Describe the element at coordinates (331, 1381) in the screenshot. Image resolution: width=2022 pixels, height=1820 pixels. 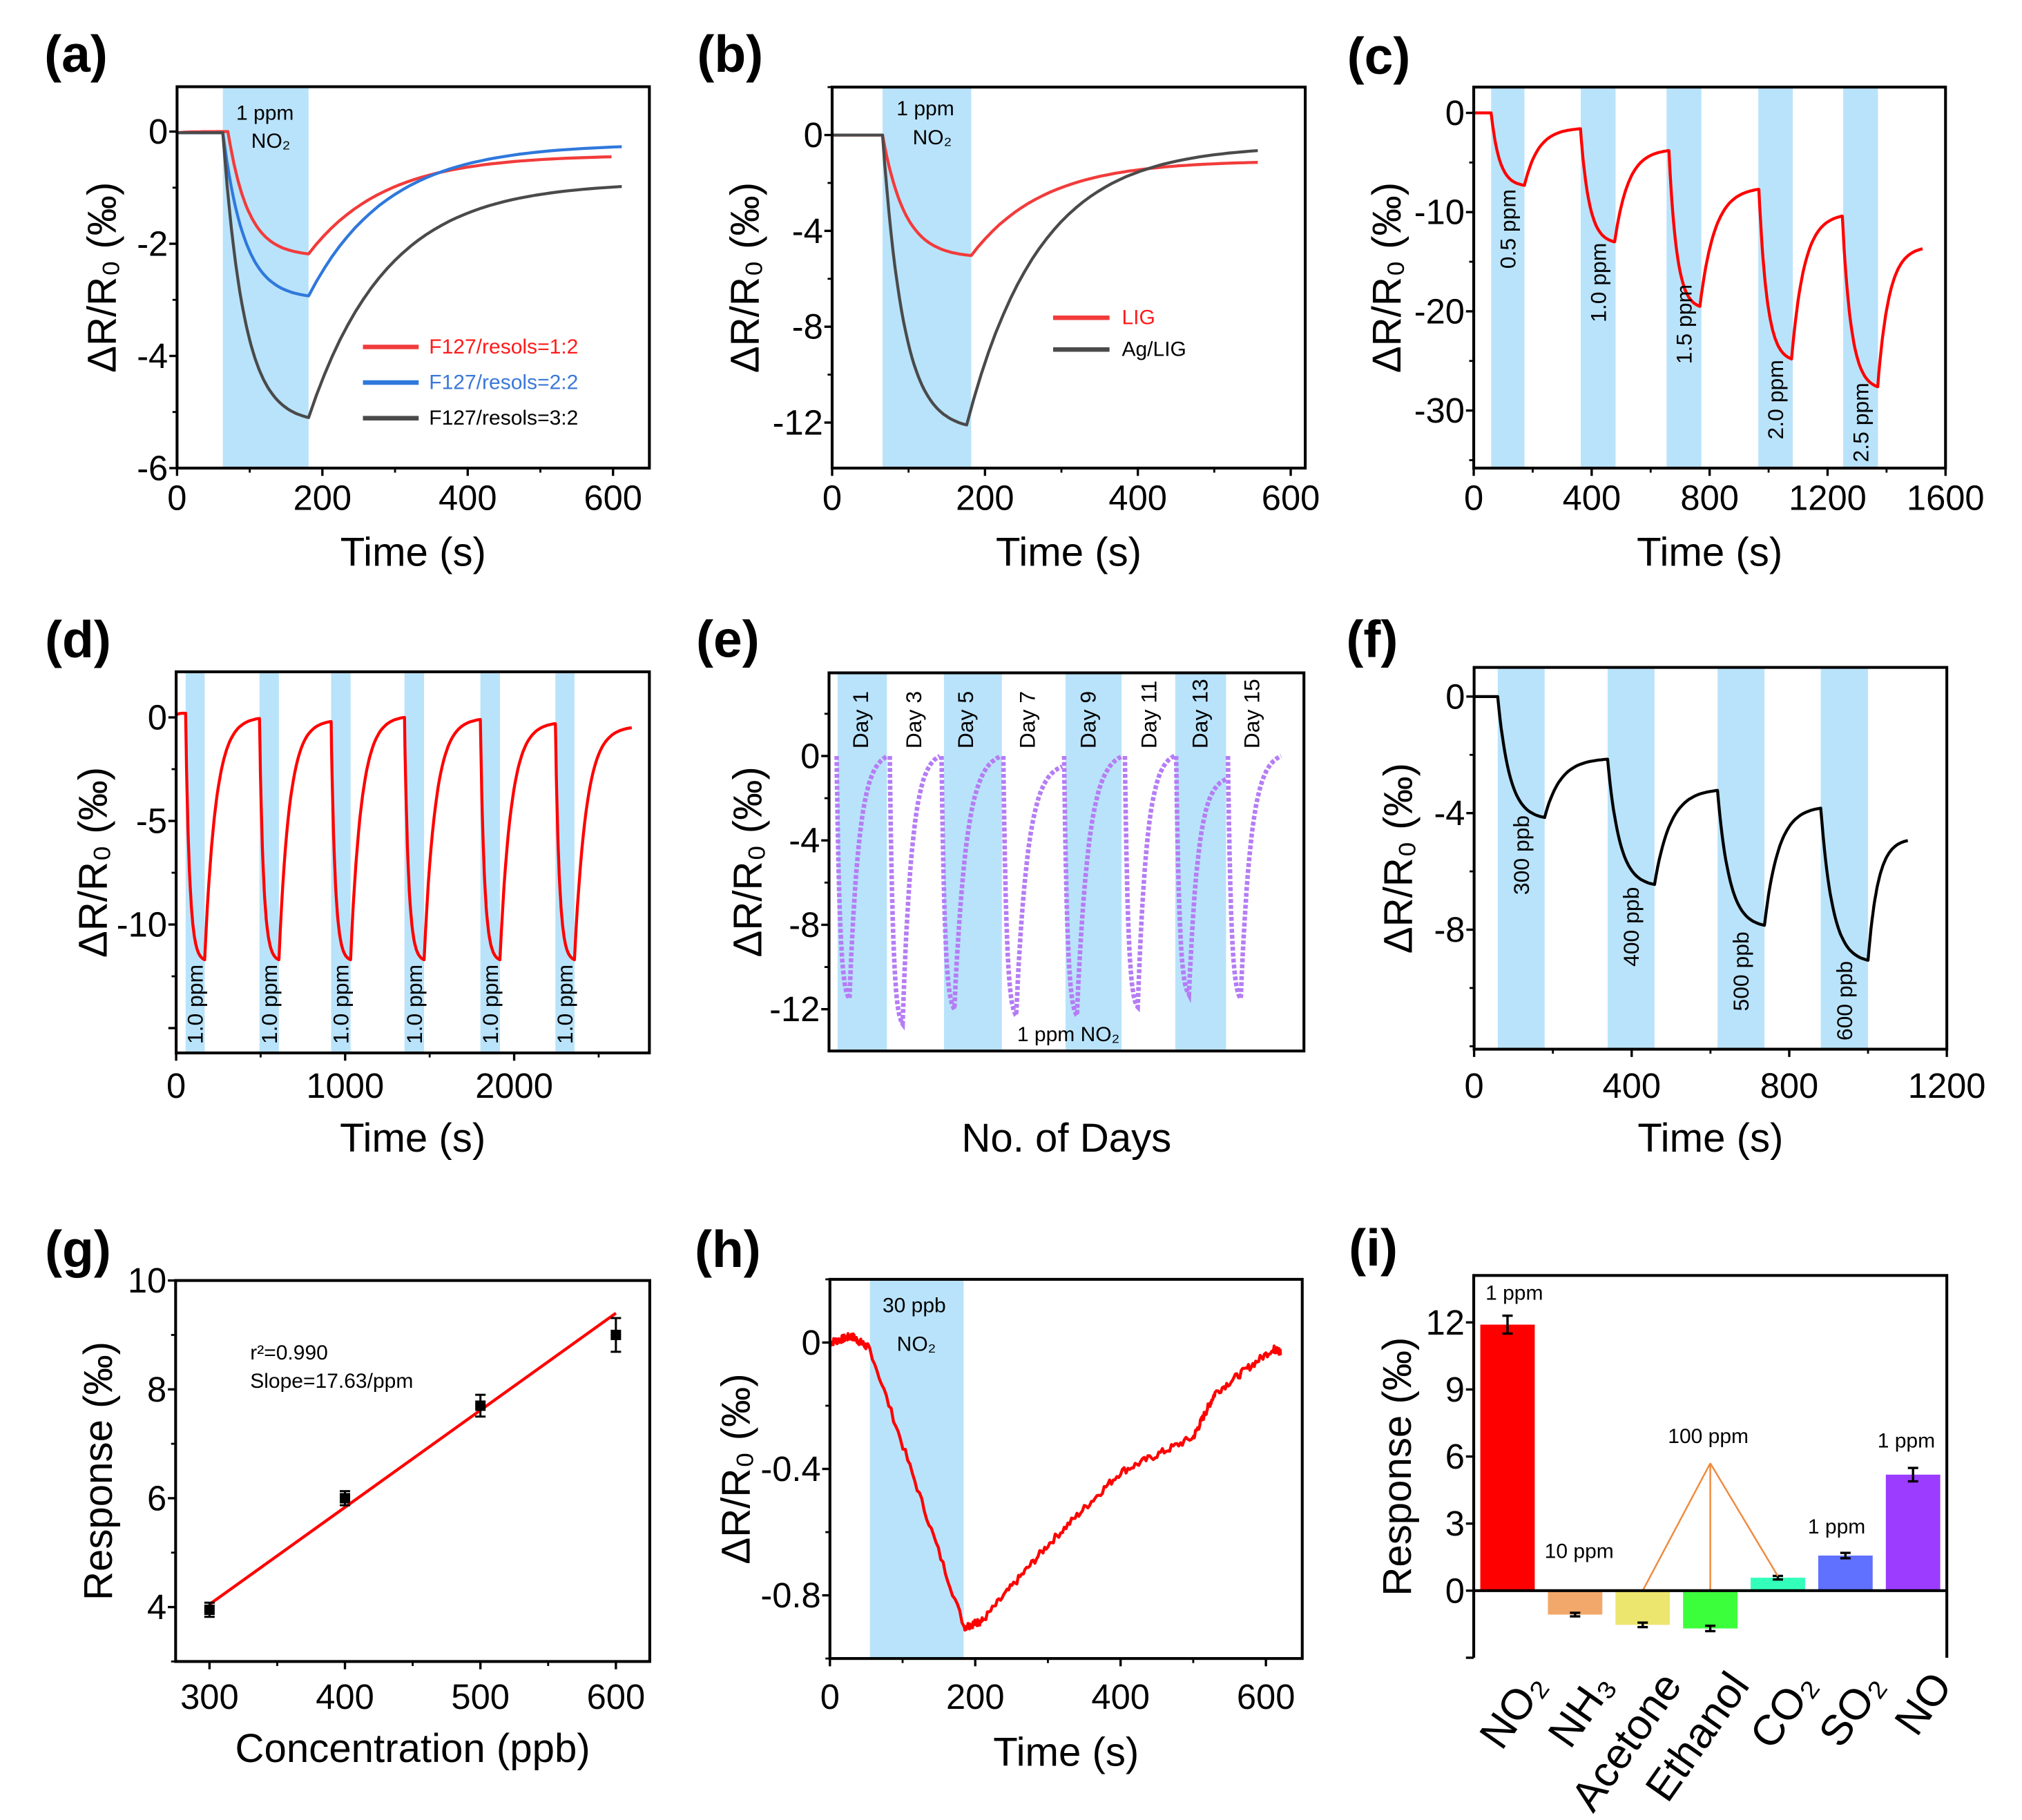
I see `annotation: Slope=17.63/ppm` at that location.